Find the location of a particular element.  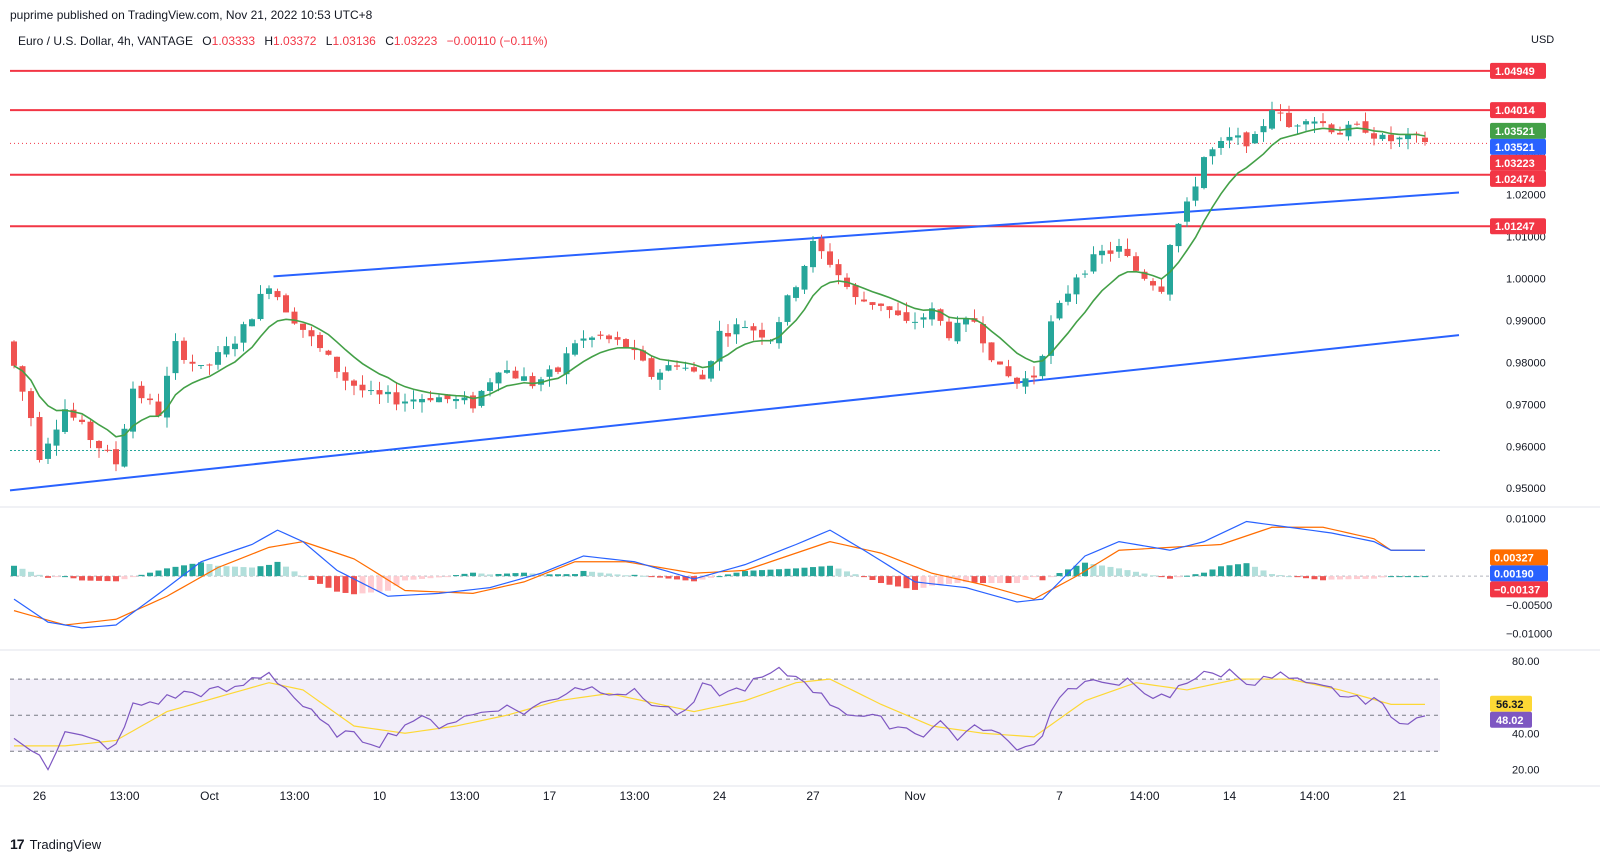

macd-axis-tick: −0.00500 is located at coordinates (1529, 606).